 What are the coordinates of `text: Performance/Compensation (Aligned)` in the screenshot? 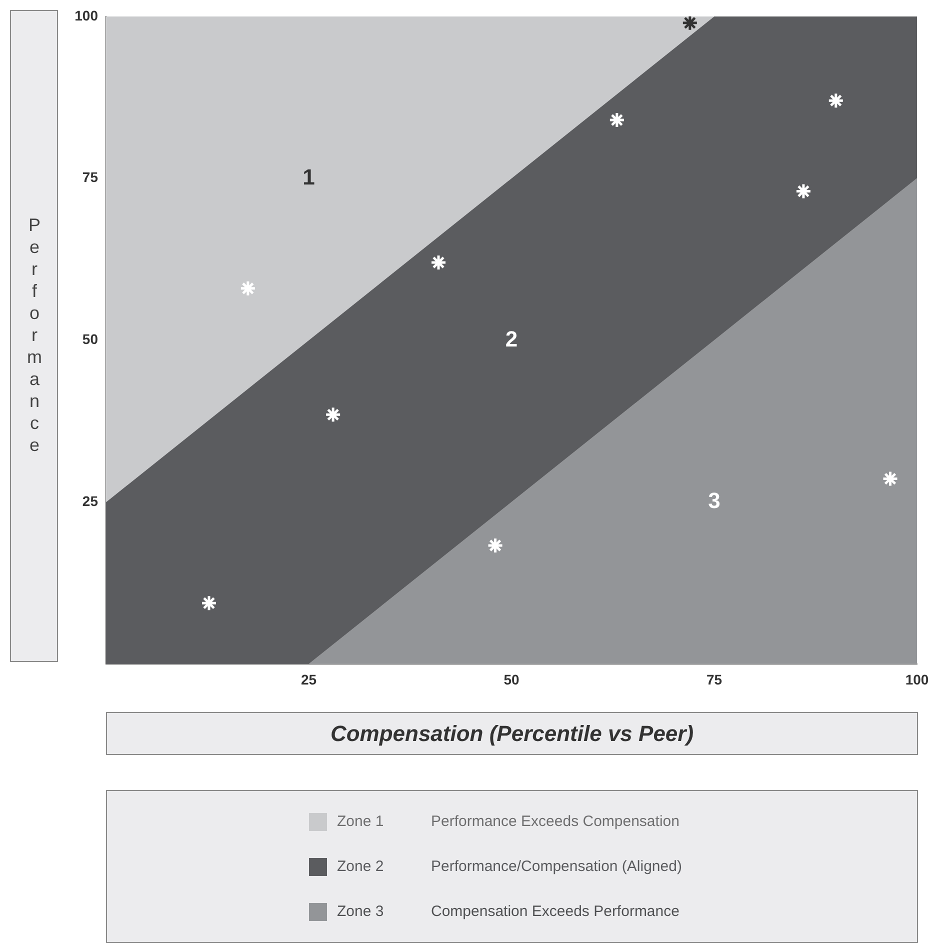 It's located at (556, 866).